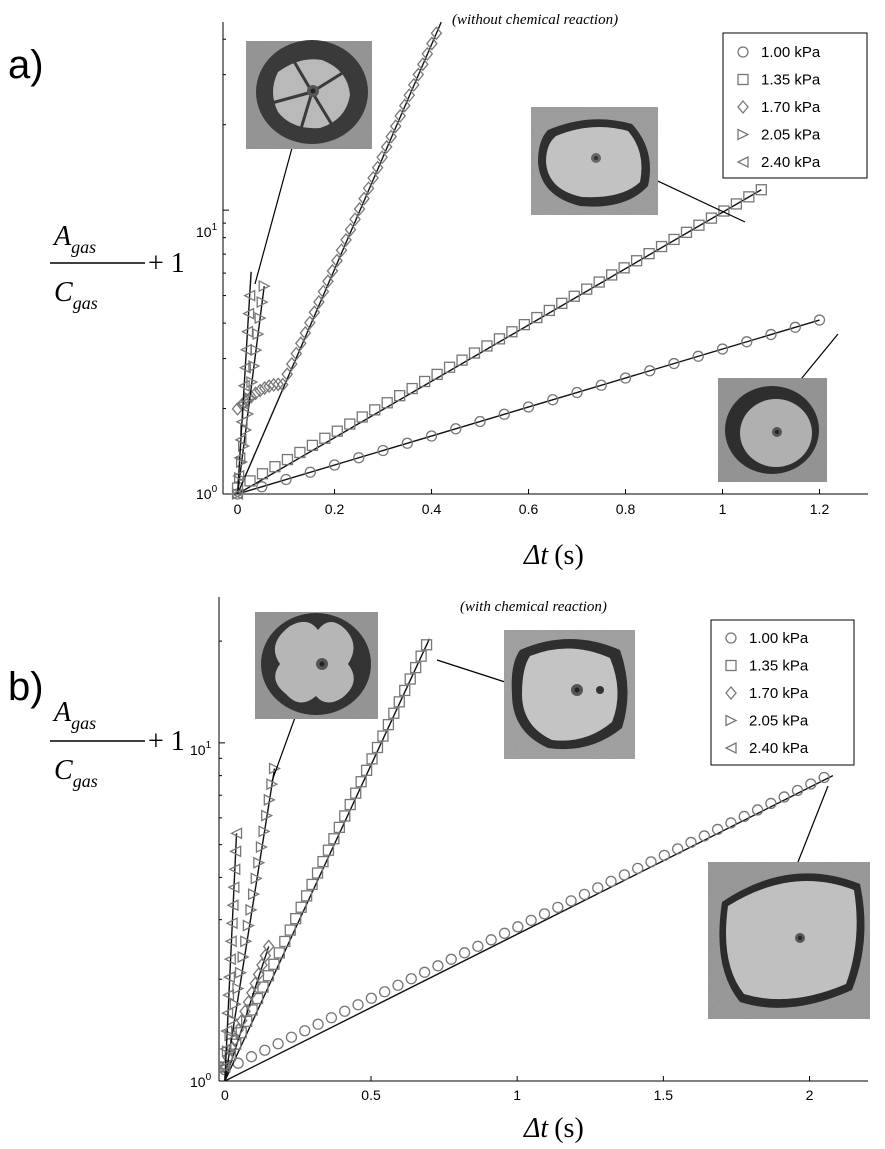 Image resolution: width=885 pixels, height=1149 pixels. Describe the element at coordinates (791, 107) in the screenshot. I see `panel-a-legend-label: 1.70 kPa` at that location.